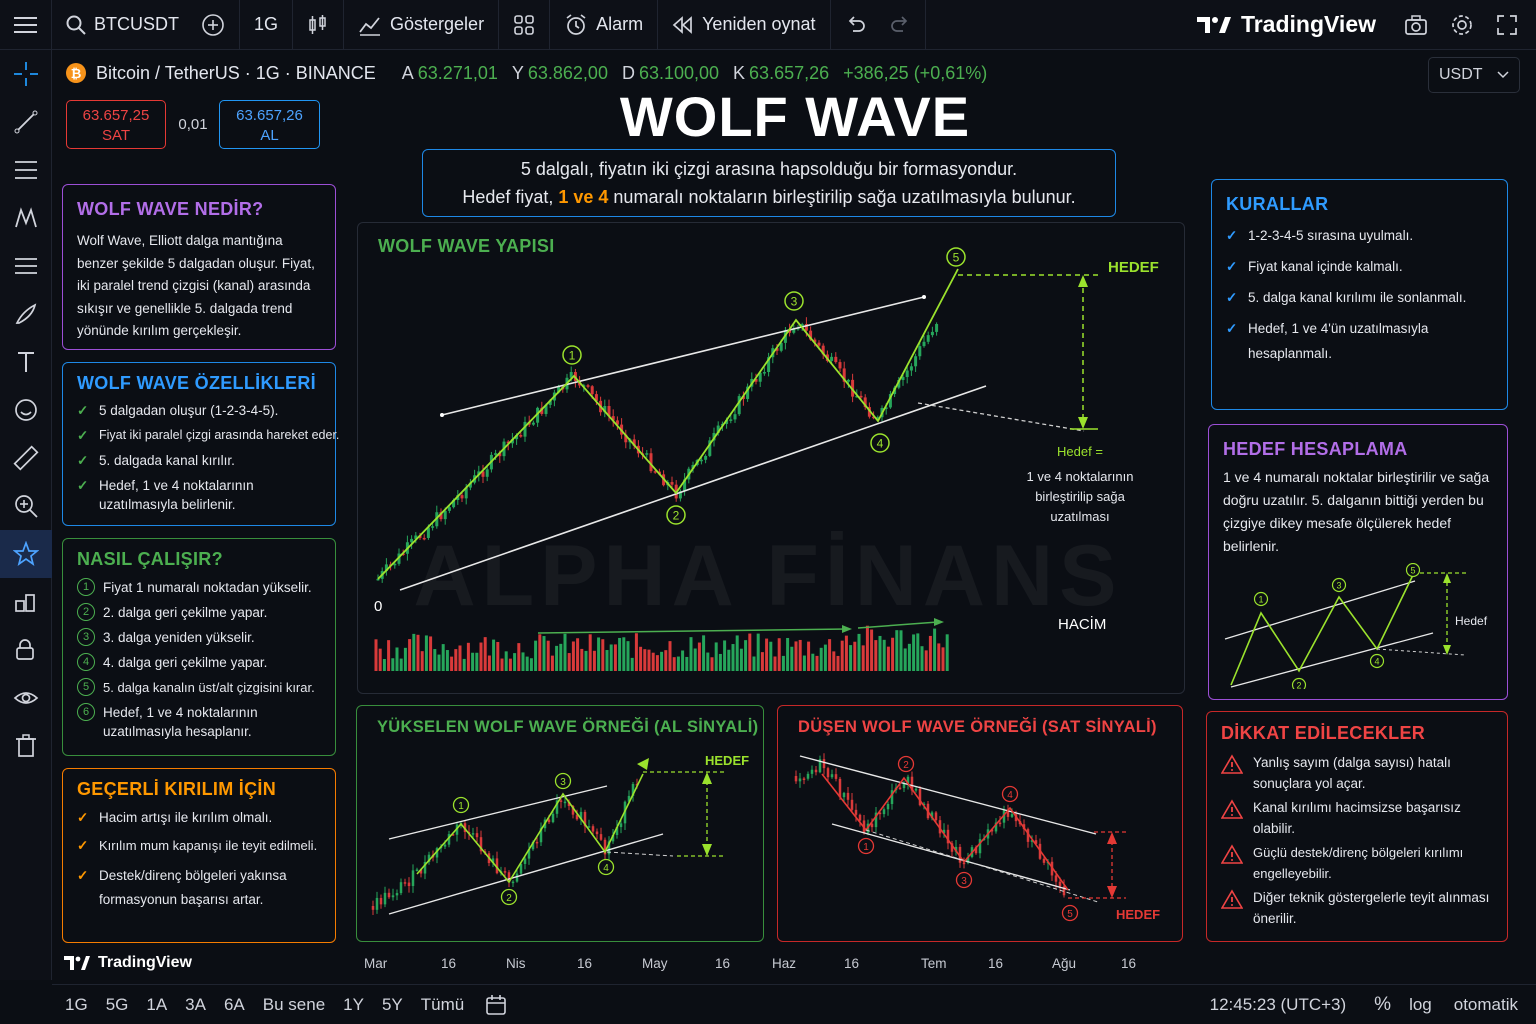 This screenshot has height=1024, width=1536. I want to click on menu-button, so click(26, 25).